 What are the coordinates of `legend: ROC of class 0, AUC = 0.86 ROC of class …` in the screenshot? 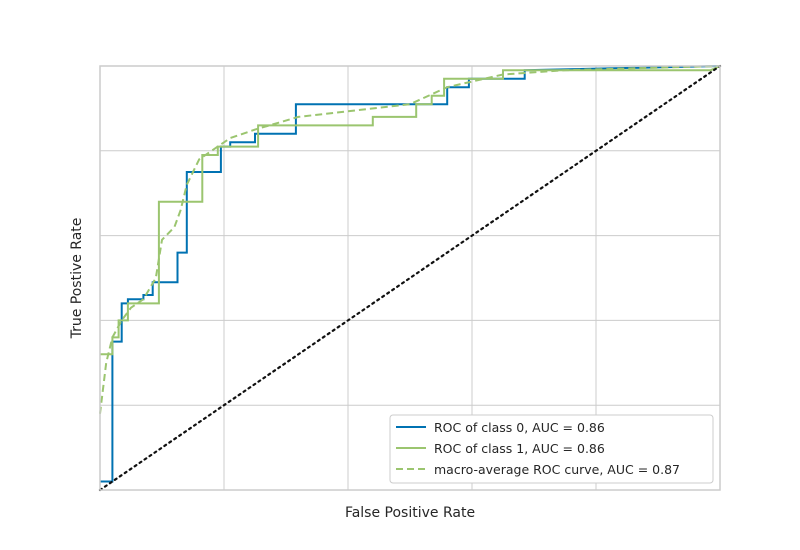 It's located at (551, 449).